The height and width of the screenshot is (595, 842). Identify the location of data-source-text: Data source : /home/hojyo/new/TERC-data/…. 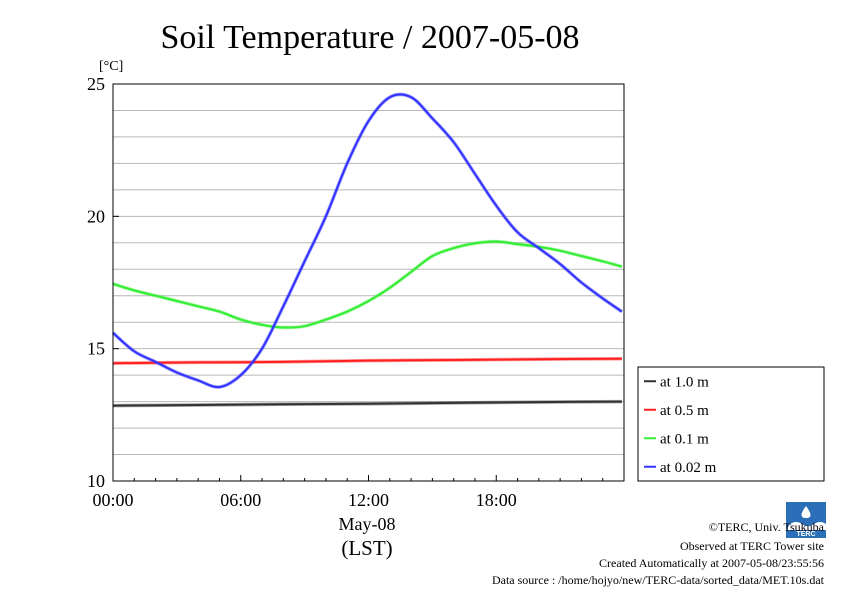
(657, 580).